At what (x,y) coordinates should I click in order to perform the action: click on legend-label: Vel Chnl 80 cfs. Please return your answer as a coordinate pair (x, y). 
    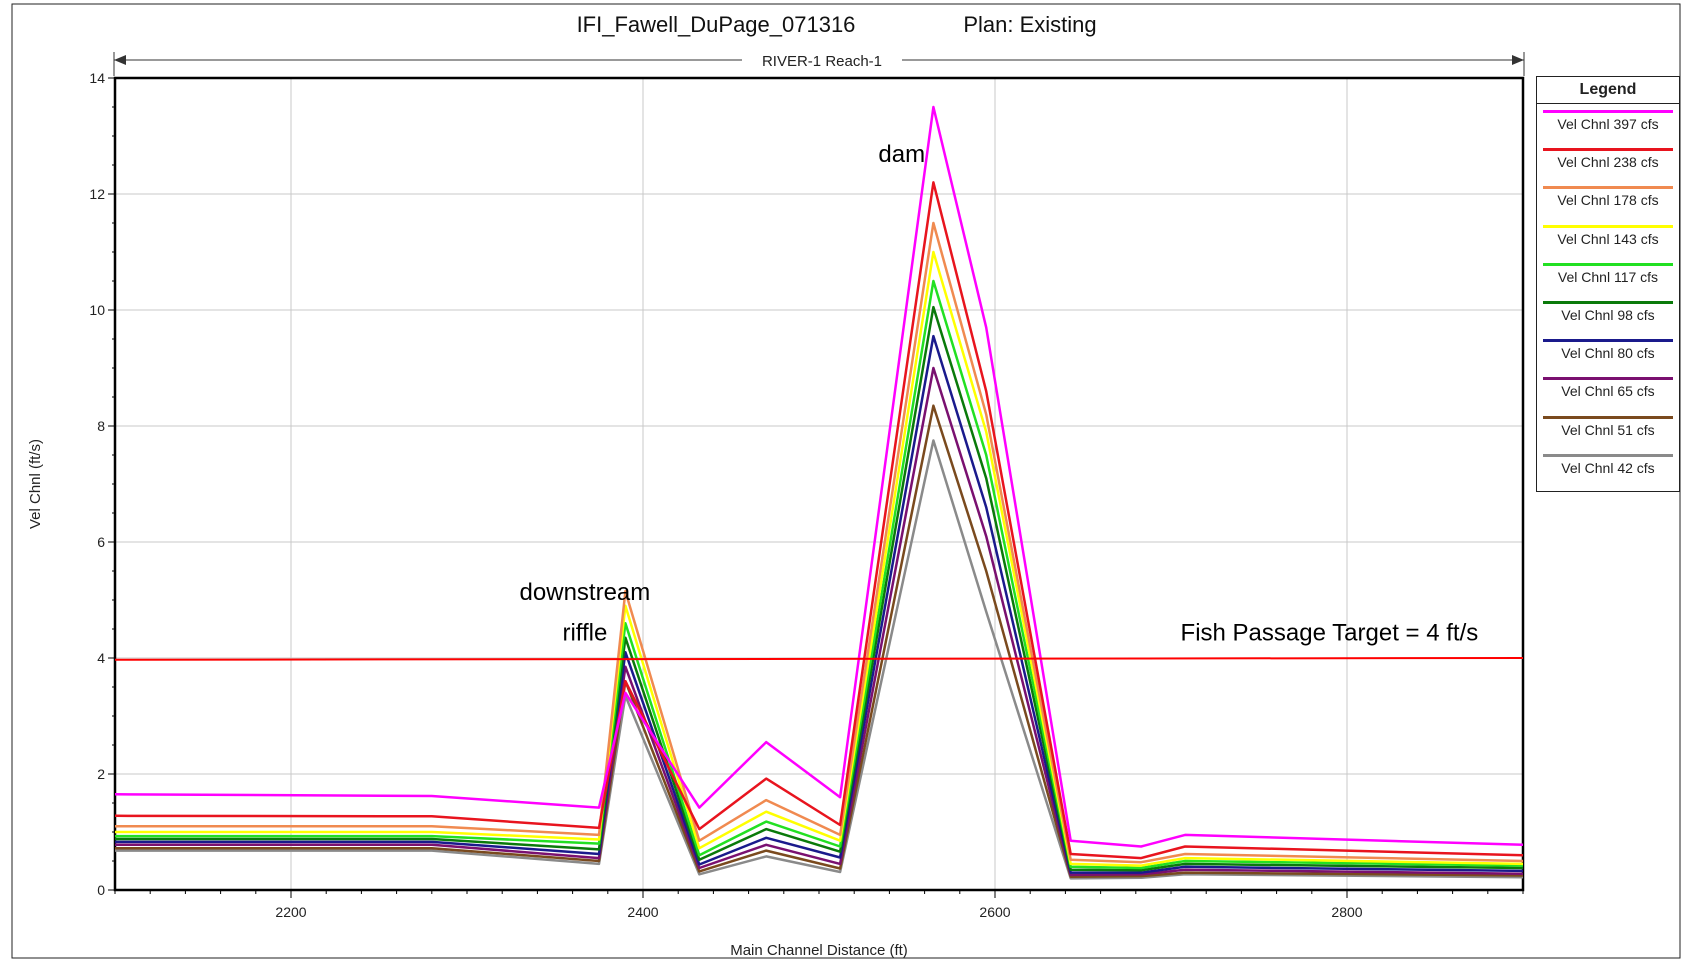
    Looking at the image, I should click on (1608, 353).